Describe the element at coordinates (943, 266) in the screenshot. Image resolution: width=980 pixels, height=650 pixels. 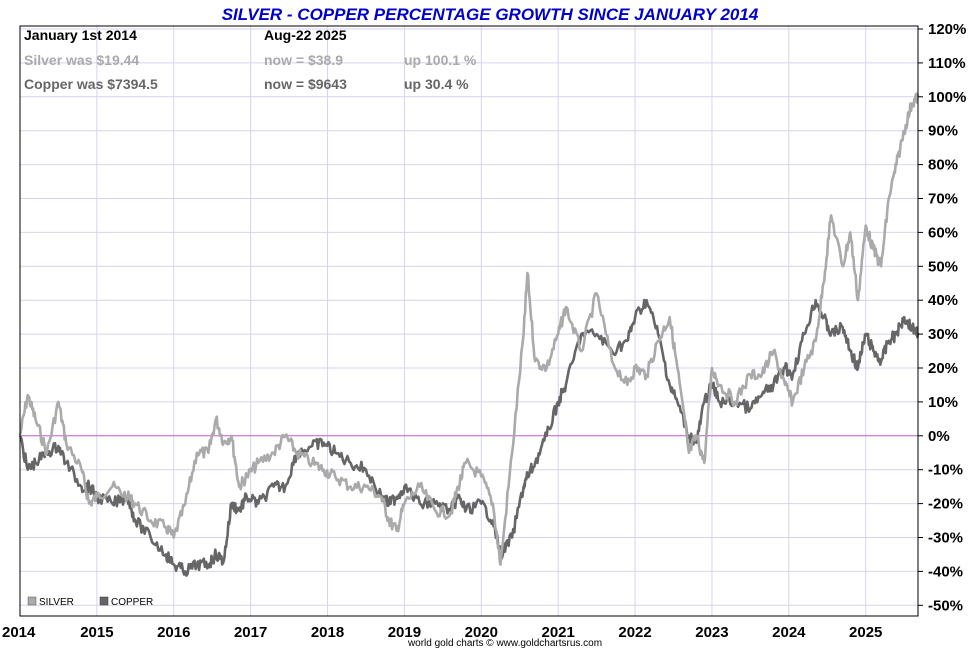
I see `y-tick-label: 50%` at that location.